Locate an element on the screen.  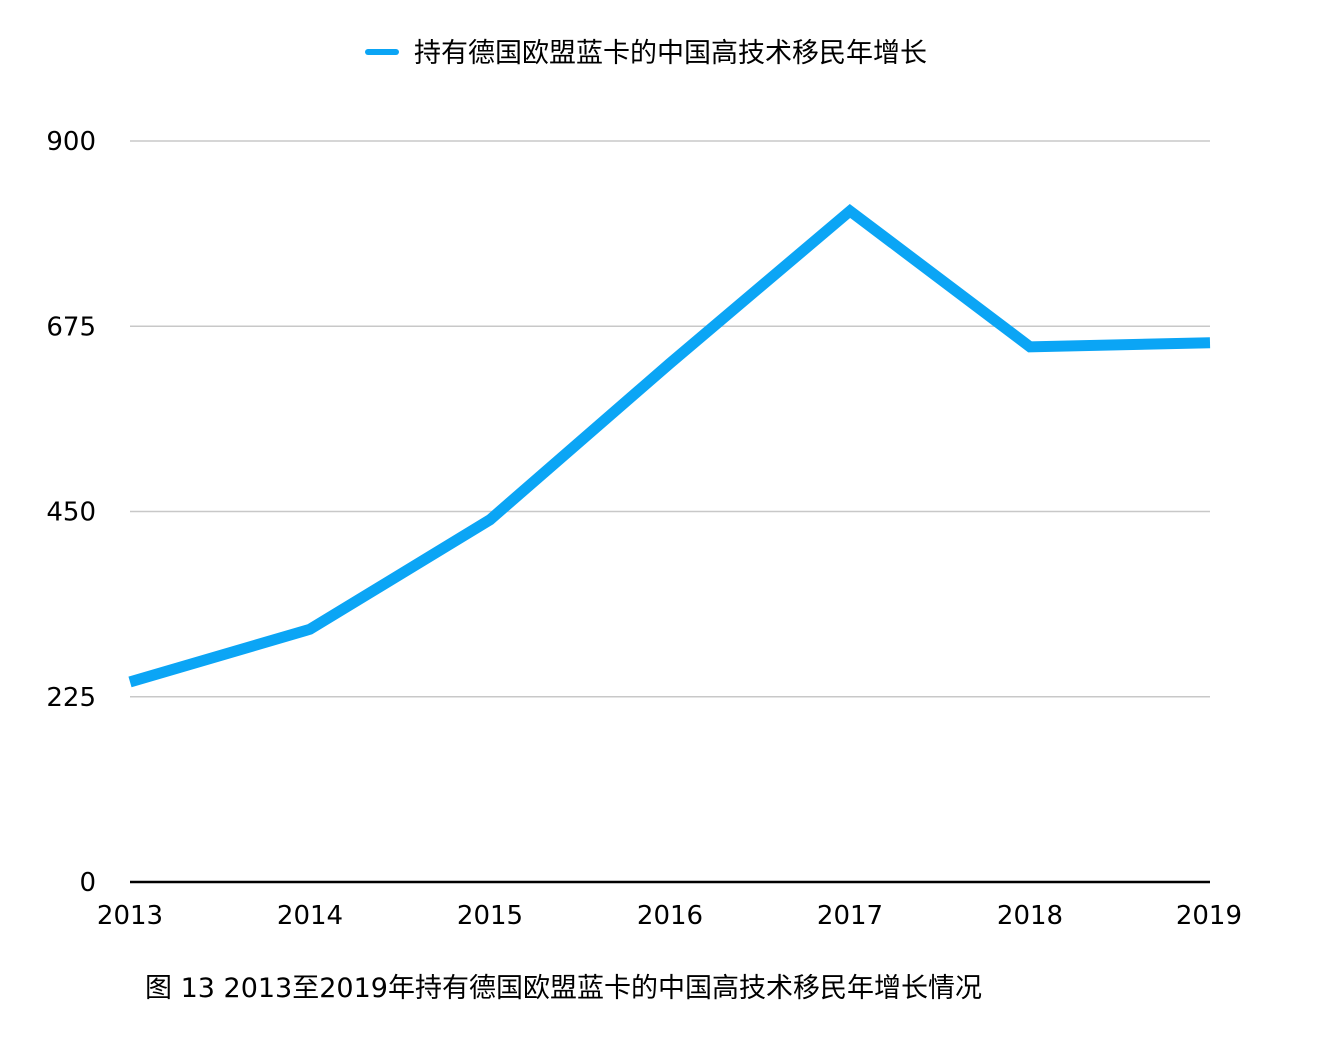
x-axis-ticks: 2013 2014 2015 2016 2017 2018 2019 is located at coordinates (669, 916).